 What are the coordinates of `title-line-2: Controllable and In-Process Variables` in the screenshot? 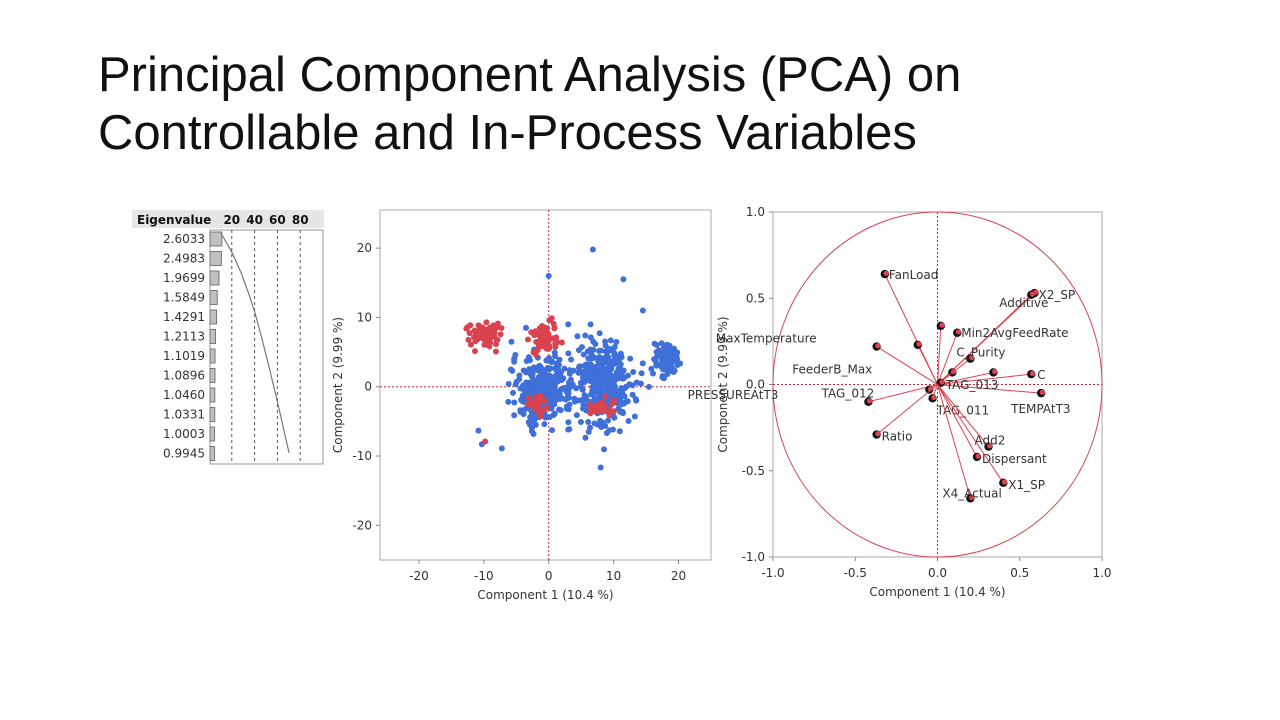 It's located at (507, 133).